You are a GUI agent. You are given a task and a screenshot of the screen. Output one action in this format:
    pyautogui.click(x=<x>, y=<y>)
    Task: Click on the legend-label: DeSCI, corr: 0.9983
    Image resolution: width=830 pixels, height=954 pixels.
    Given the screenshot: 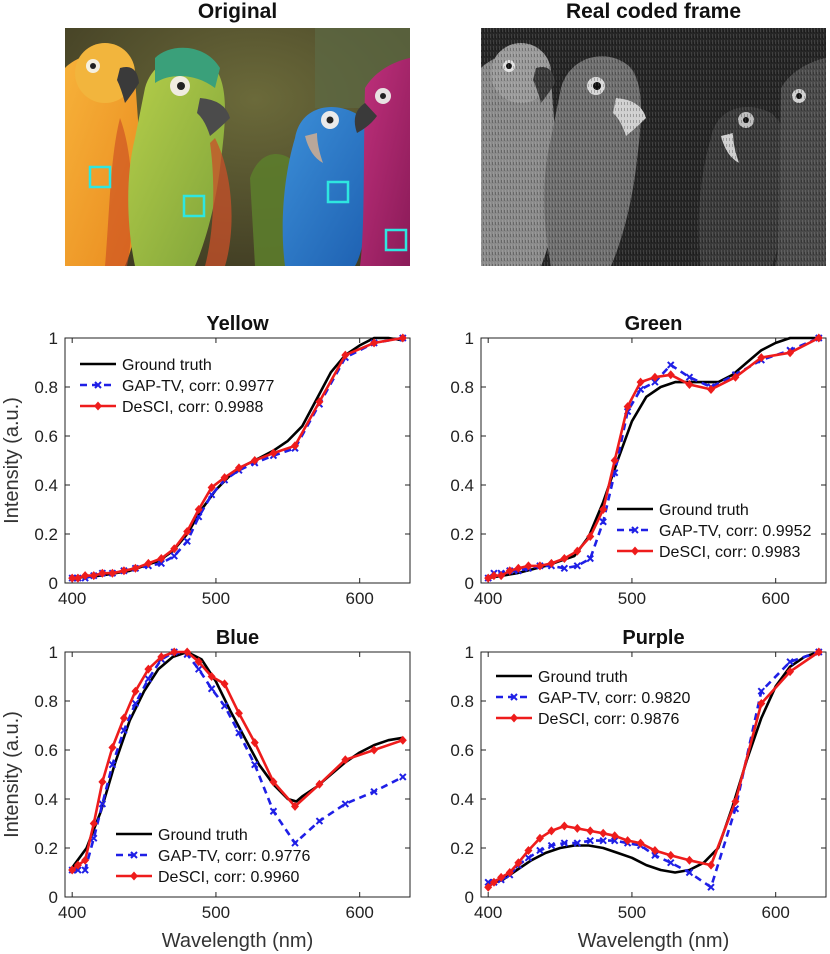 What is the action you would take?
    pyautogui.click(x=730, y=552)
    